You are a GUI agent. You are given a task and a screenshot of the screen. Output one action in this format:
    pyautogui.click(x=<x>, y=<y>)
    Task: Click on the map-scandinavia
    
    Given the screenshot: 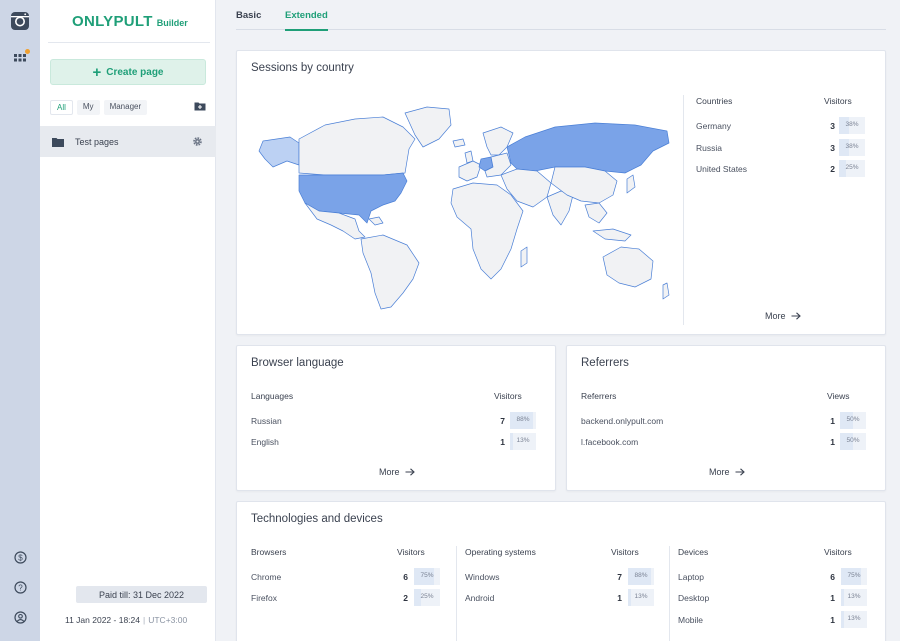 What is the action you would take?
    pyautogui.click(x=498, y=141)
    